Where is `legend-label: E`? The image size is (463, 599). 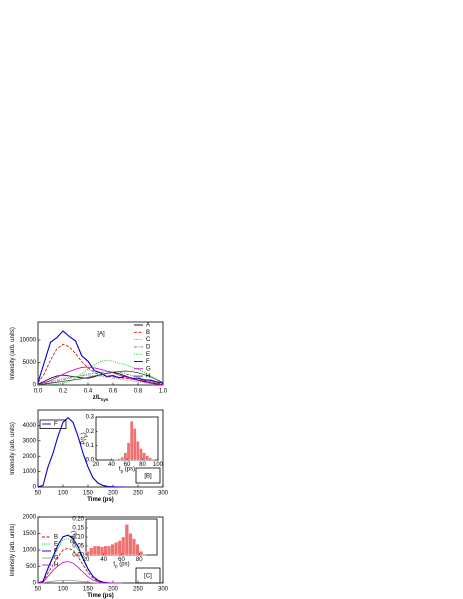
legend-label: E is located at coordinates (56, 545).